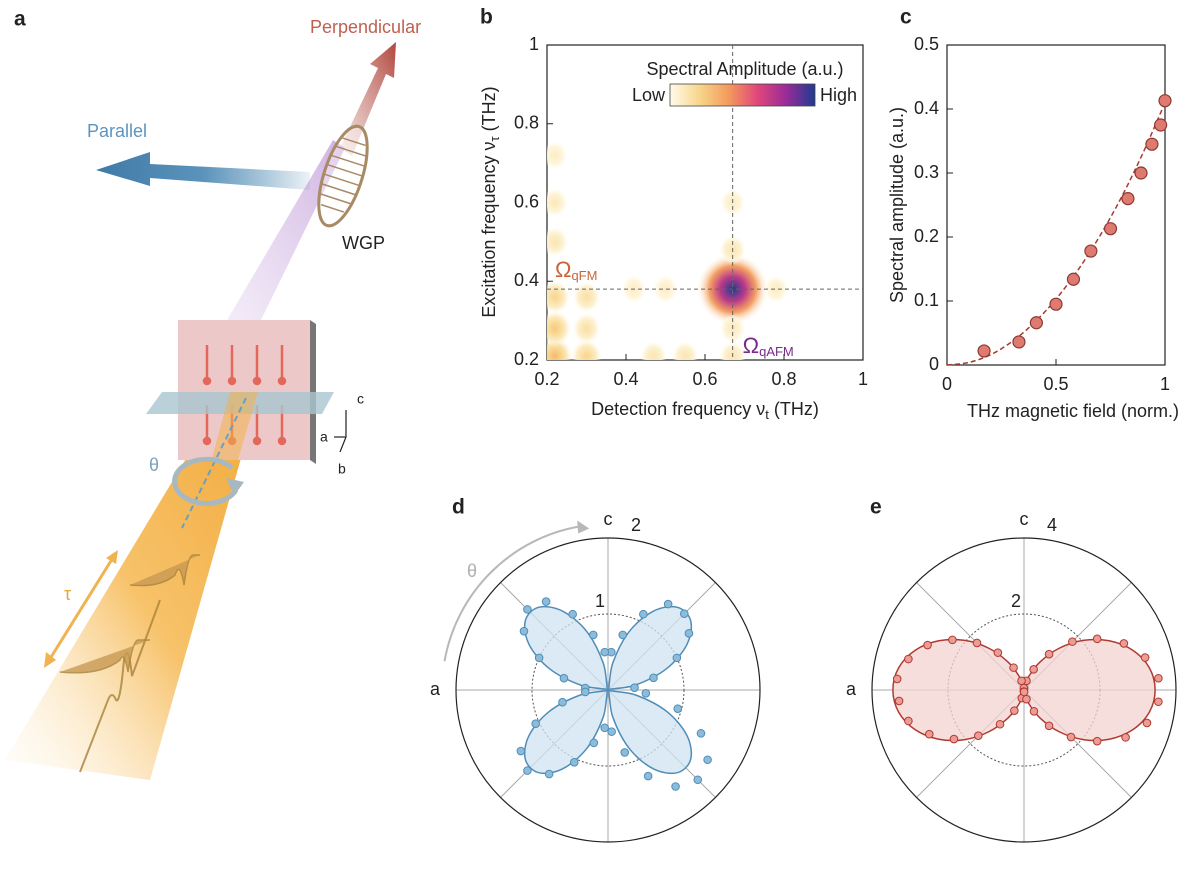 The image size is (1204, 884). I want to click on colorbar-low: Low, so click(649, 95).